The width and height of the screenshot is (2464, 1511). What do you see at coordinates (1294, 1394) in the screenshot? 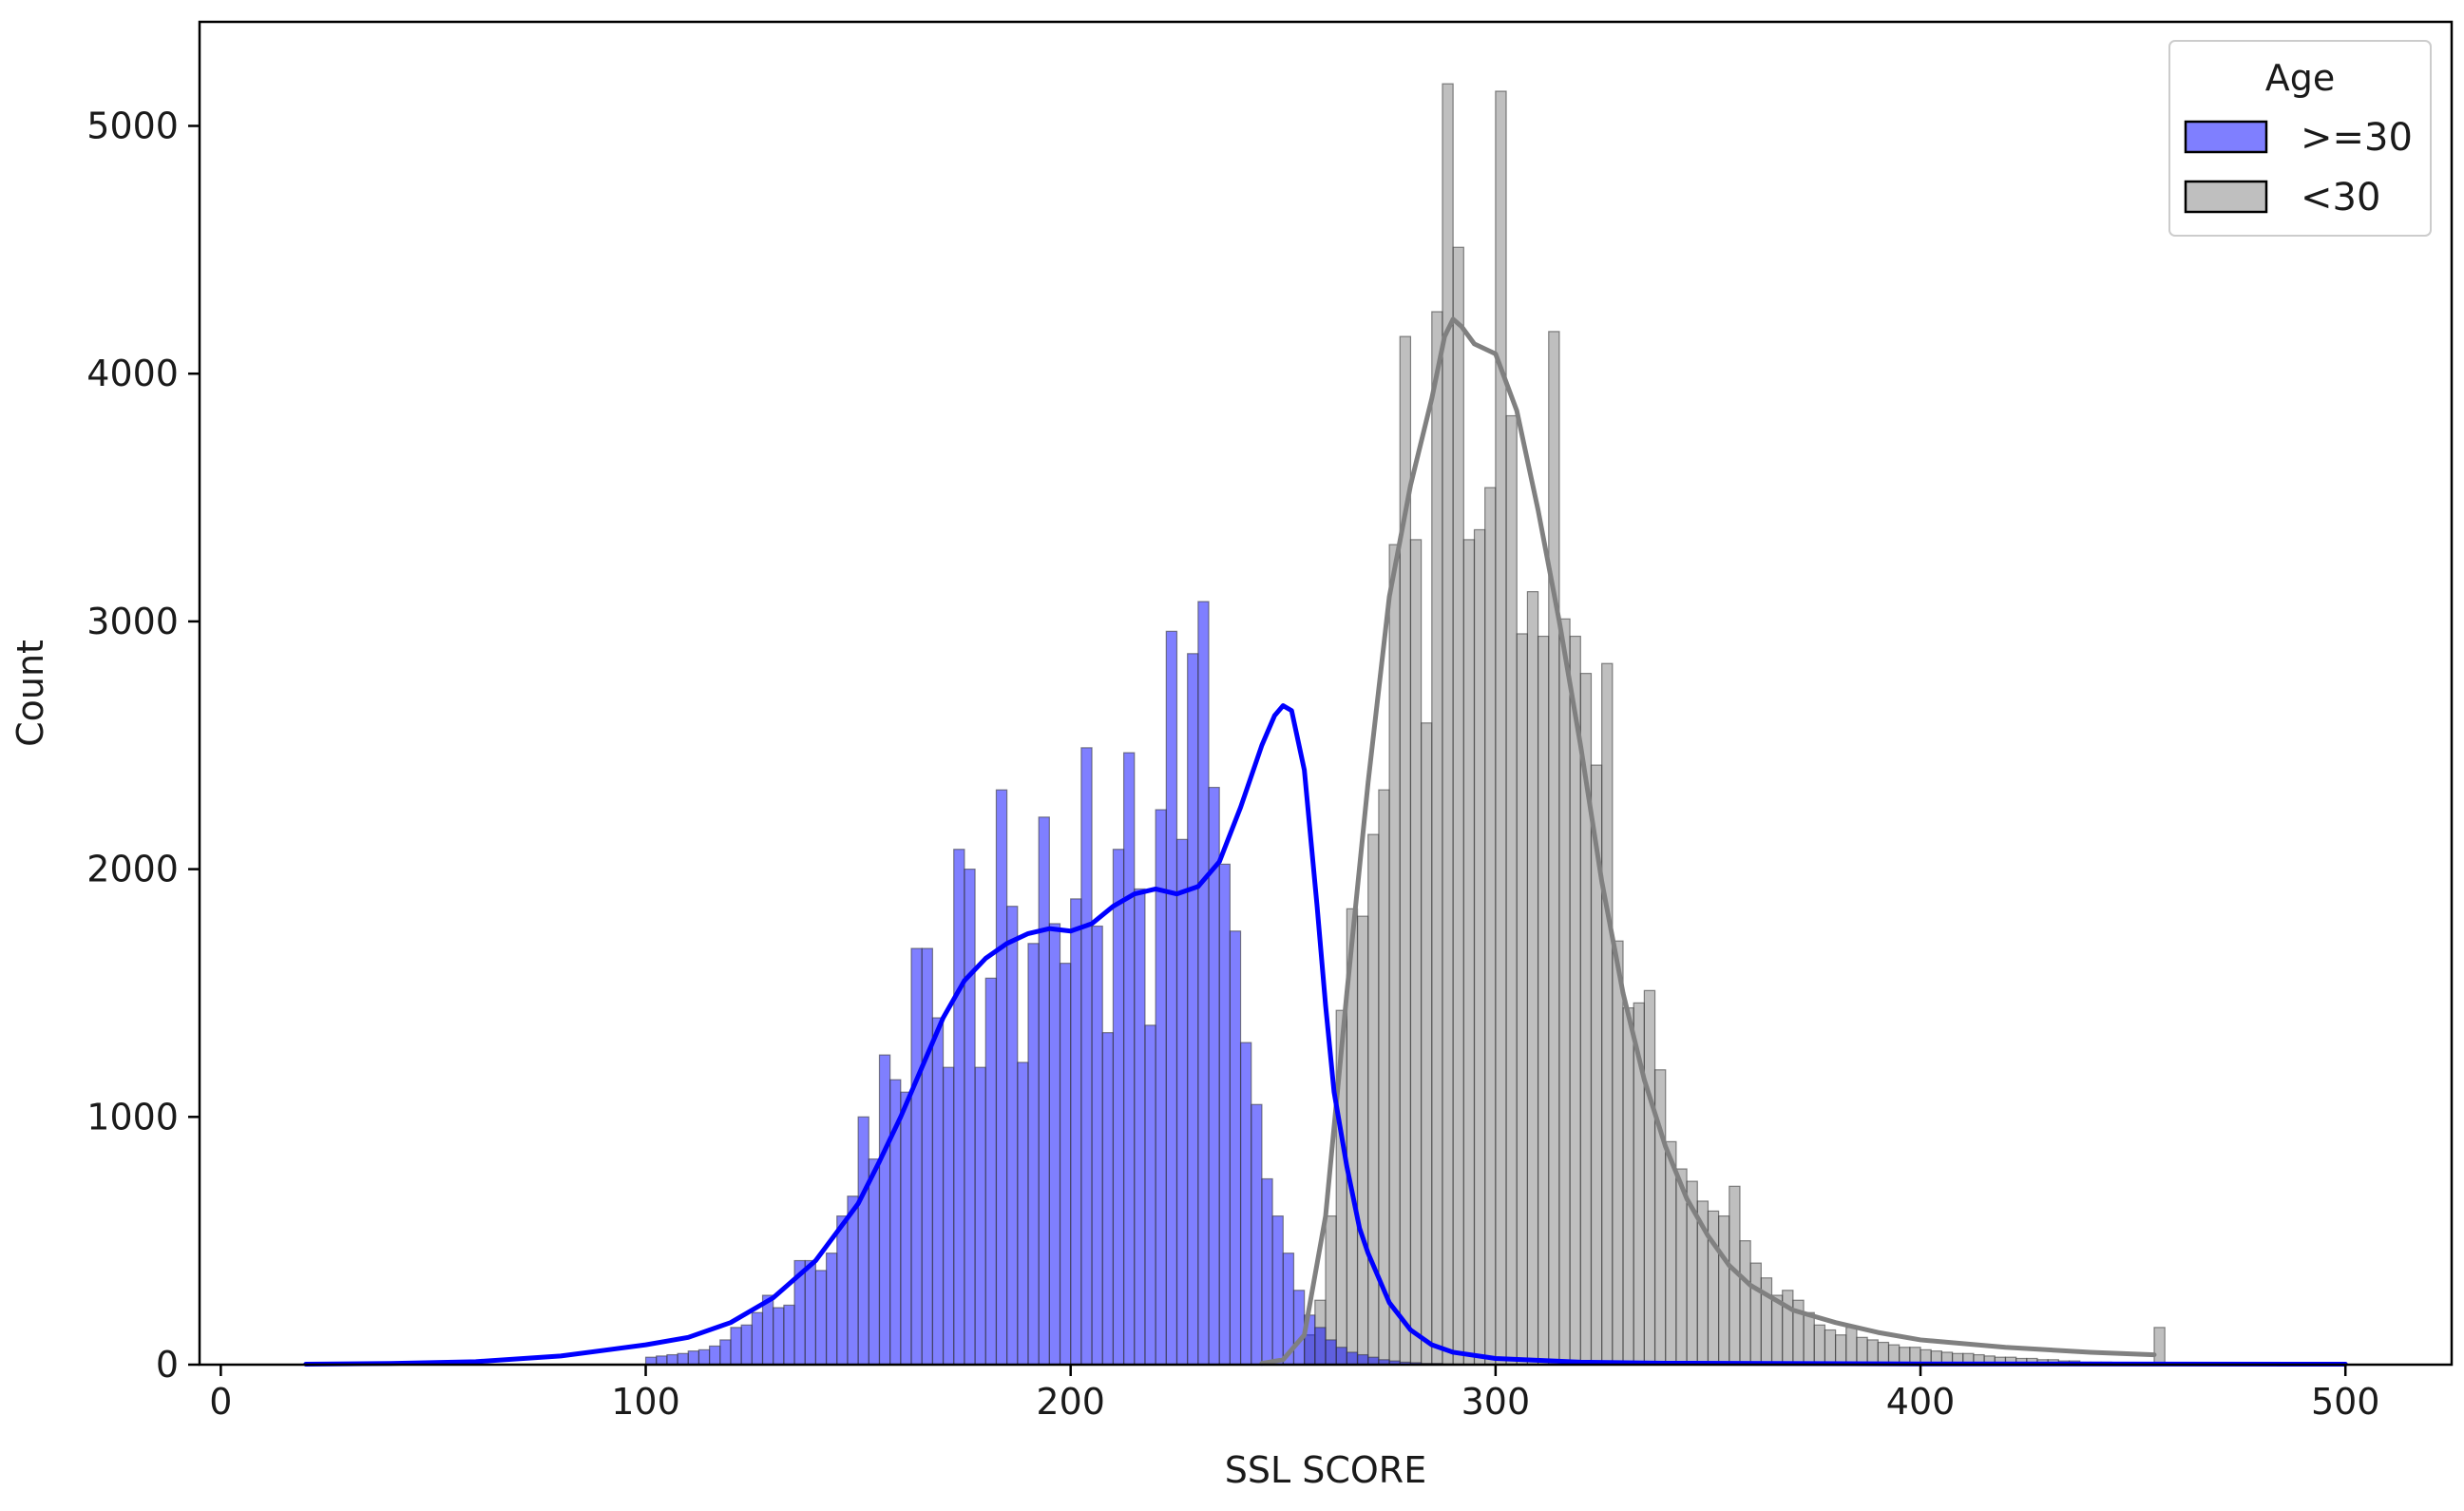
I see `x-axis: 0 100 200 300 400 500` at bounding box center [1294, 1394].